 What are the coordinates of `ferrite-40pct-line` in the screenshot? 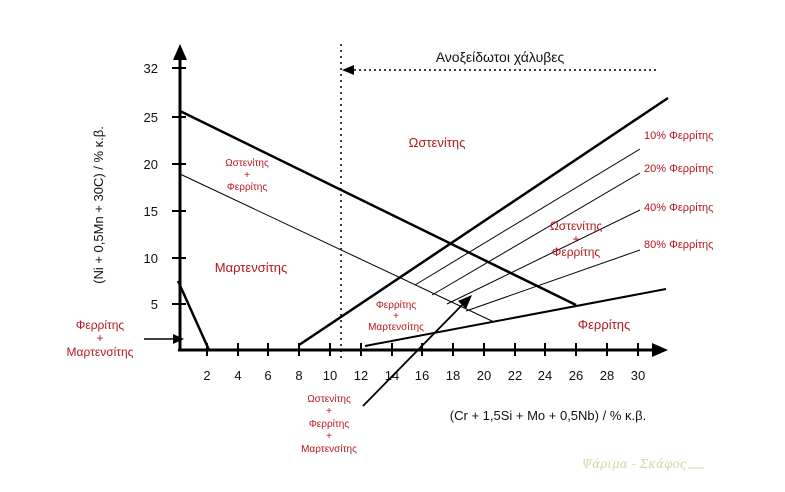 It's located at (543, 257).